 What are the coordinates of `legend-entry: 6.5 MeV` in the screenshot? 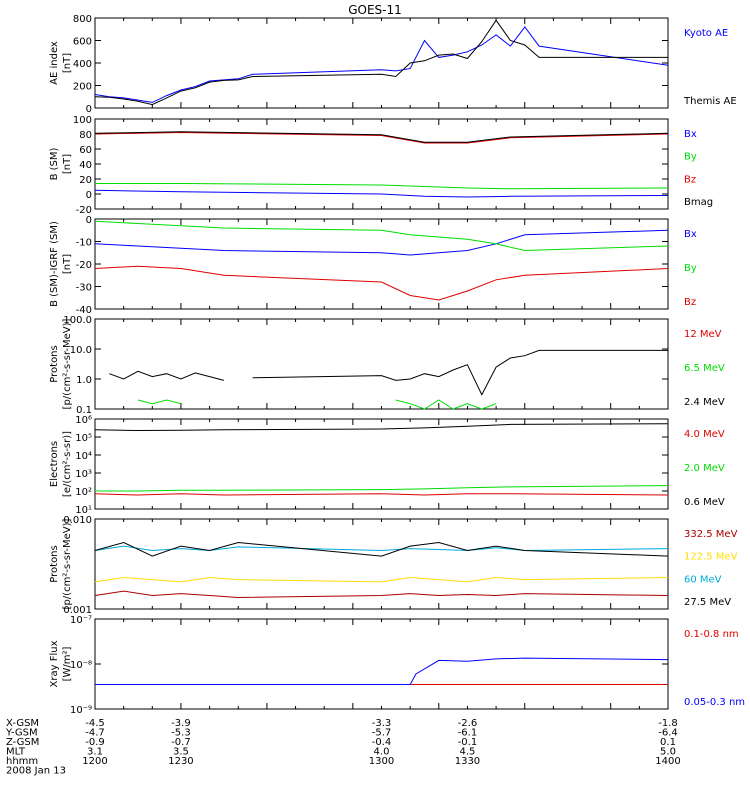 It's located at (704, 368).